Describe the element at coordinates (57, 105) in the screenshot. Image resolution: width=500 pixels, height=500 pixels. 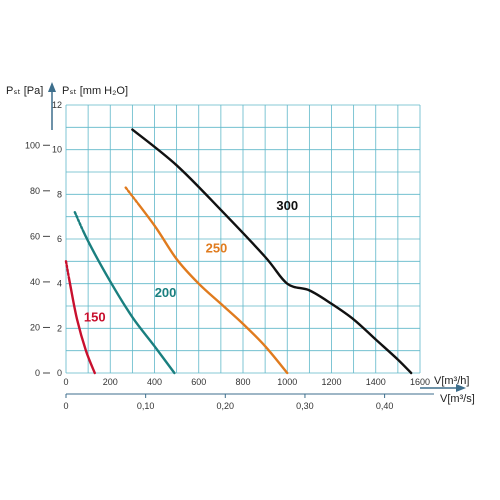
I see `y-tick-mm: 12` at that location.